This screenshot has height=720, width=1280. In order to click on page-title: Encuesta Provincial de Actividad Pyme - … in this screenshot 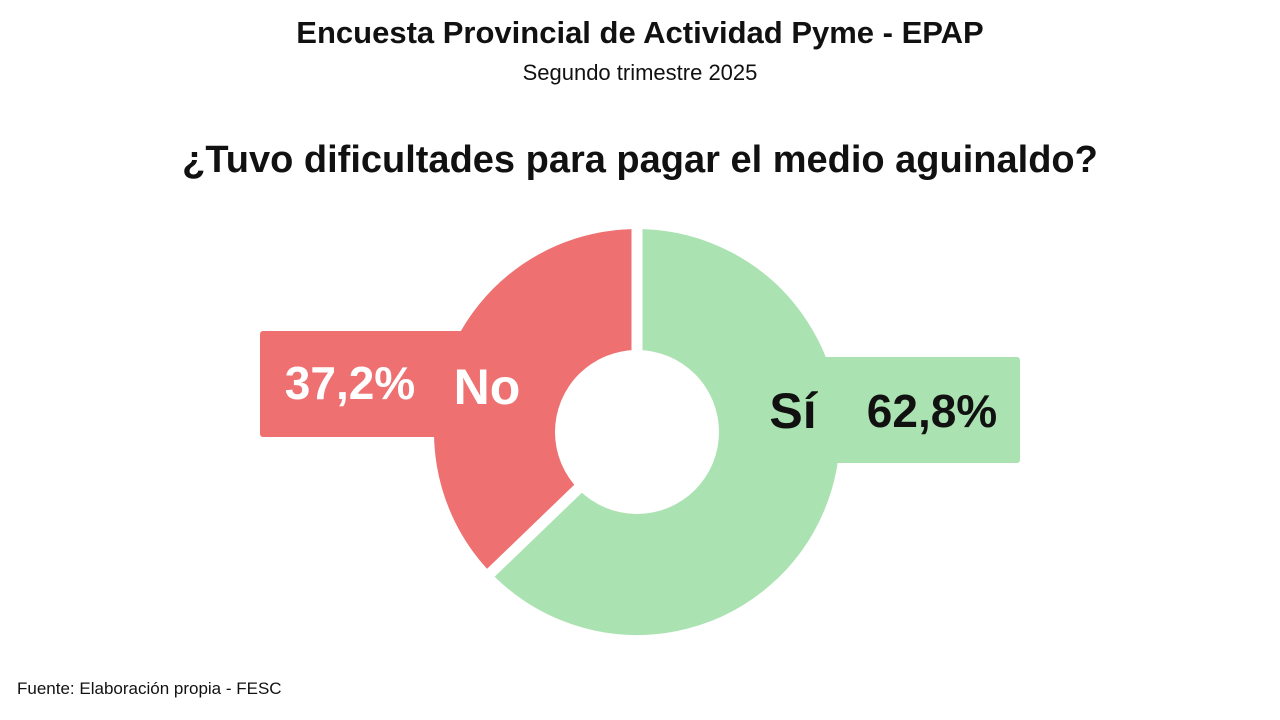, I will do `click(640, 32)`.